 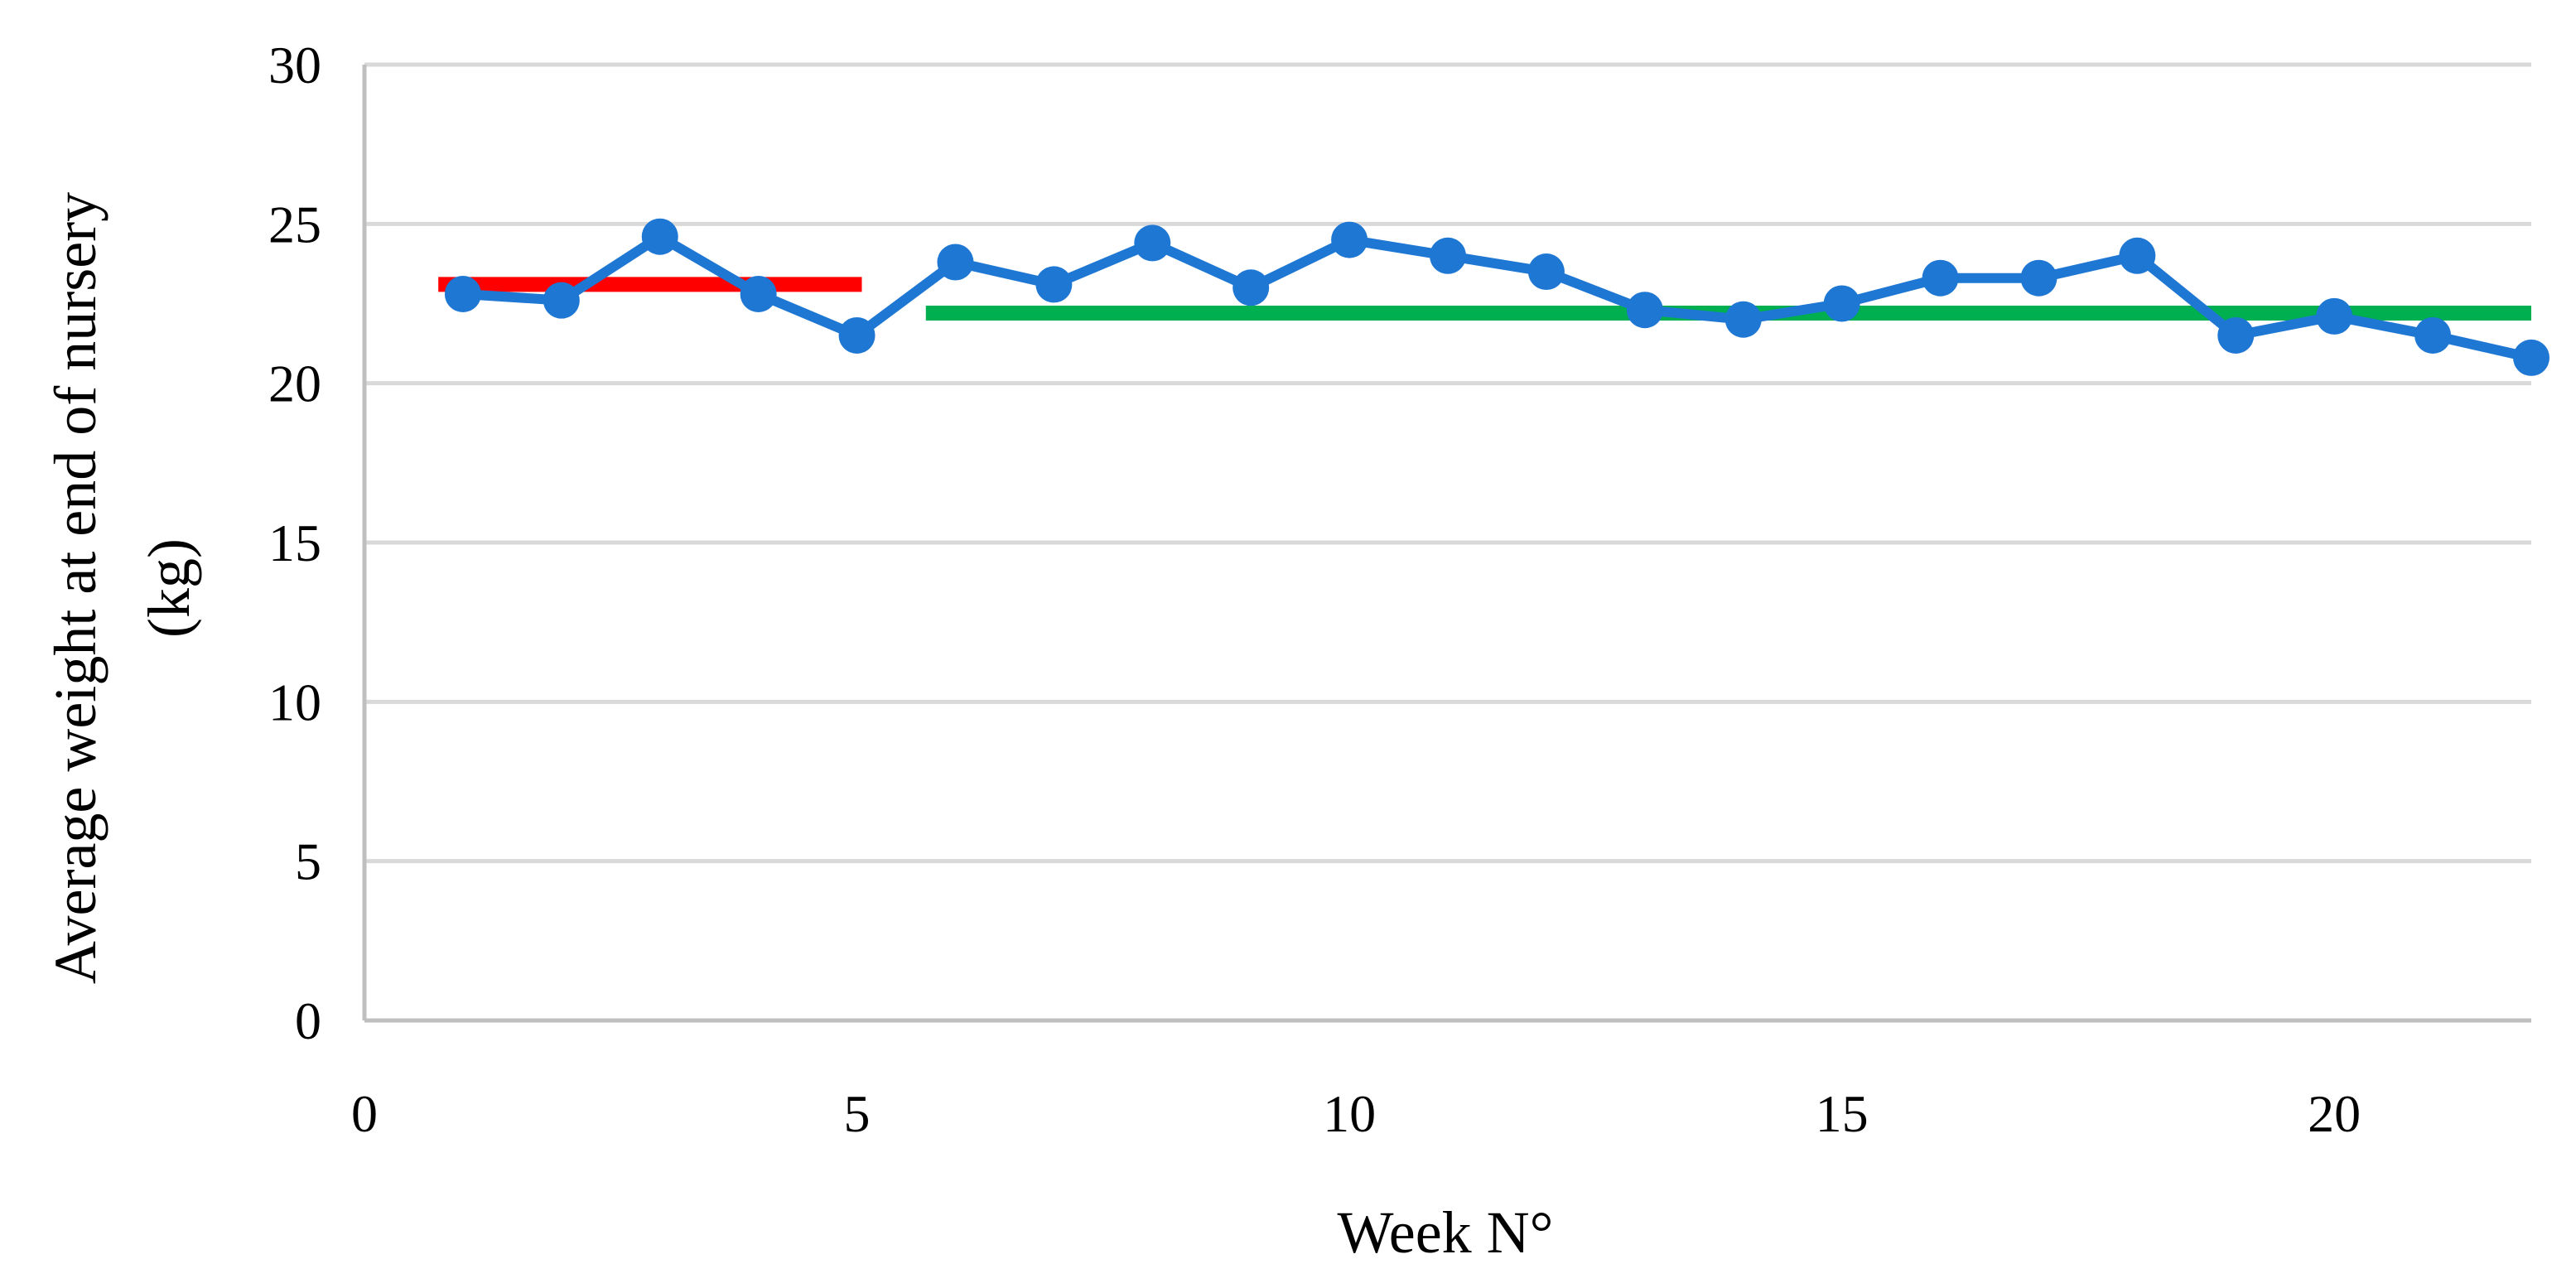 What do you see at coordinates (308, 862) in the screenshot?
I see `y-tick-label: 5` at bounding box center [308, 862].